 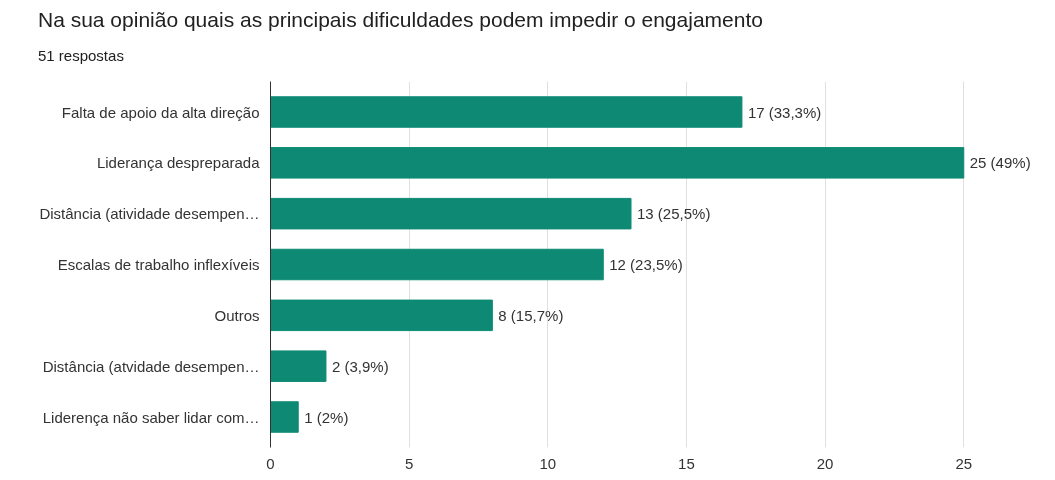 What do you see at coordinates (1000, 163) in the screenshot?
I see `data-label: 25 (49%)` at bounding box center [1000, 163].